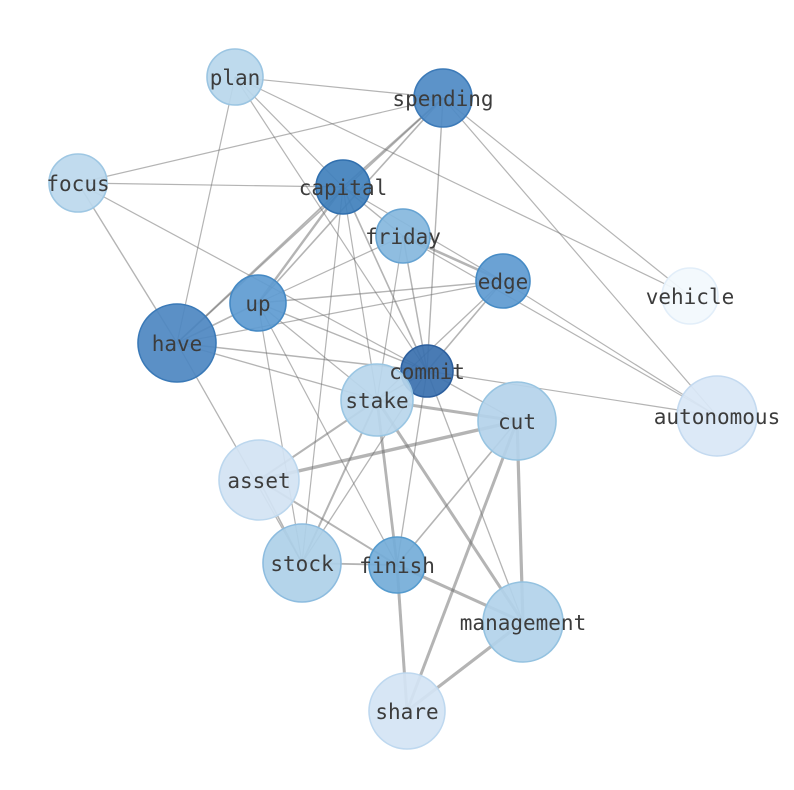 The width and height of the screenshot is (794, 790). I want to click on edge-capital-commit, so click(385, 279).